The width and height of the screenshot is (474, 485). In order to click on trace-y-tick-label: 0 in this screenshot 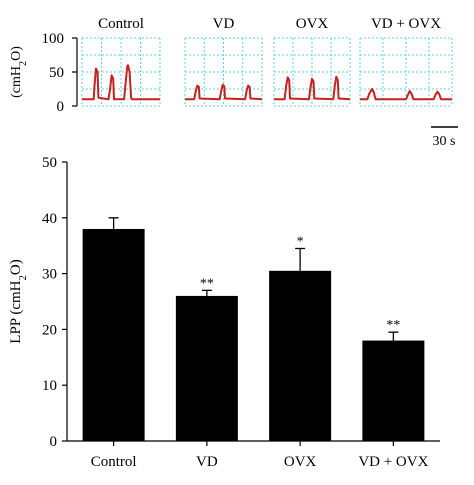, I will do `click(61, 107)`.